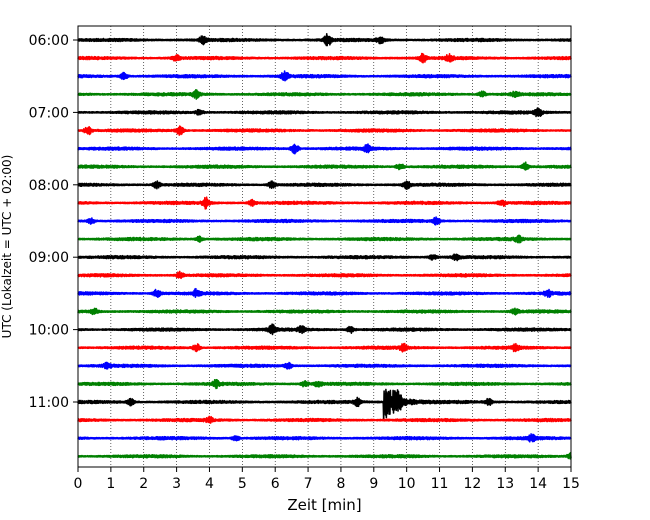 This screenshot has height=520, width=650. What do you see at coordinates (505, 484) in the screenshot?
I see `x-tick-label: 13` at bounding box center [505, 484].